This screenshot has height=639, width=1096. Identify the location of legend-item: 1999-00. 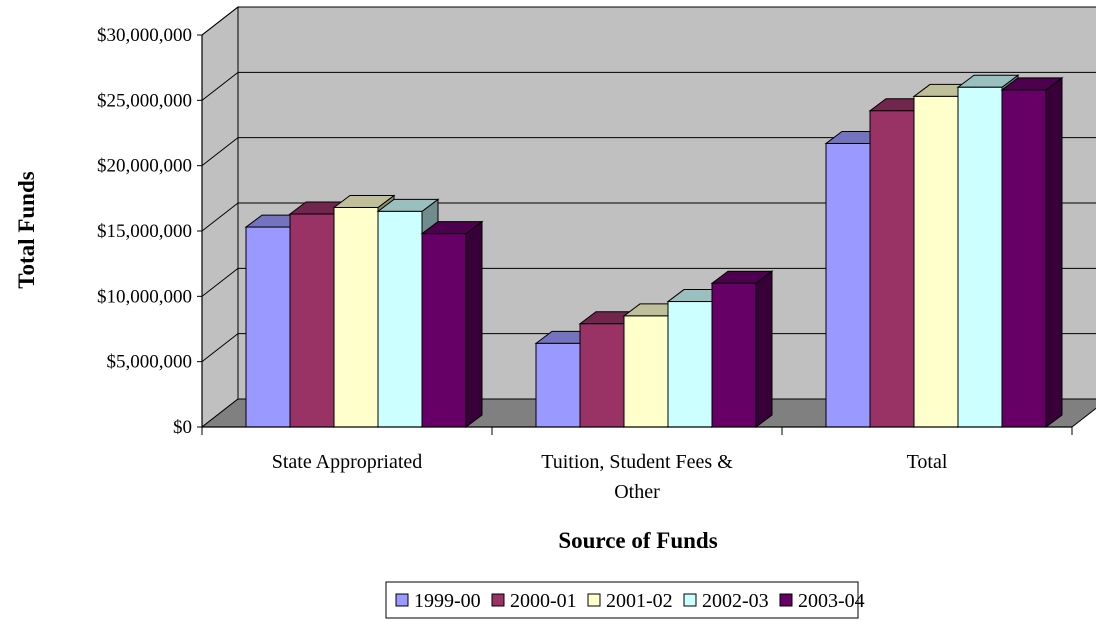
(438, 601).